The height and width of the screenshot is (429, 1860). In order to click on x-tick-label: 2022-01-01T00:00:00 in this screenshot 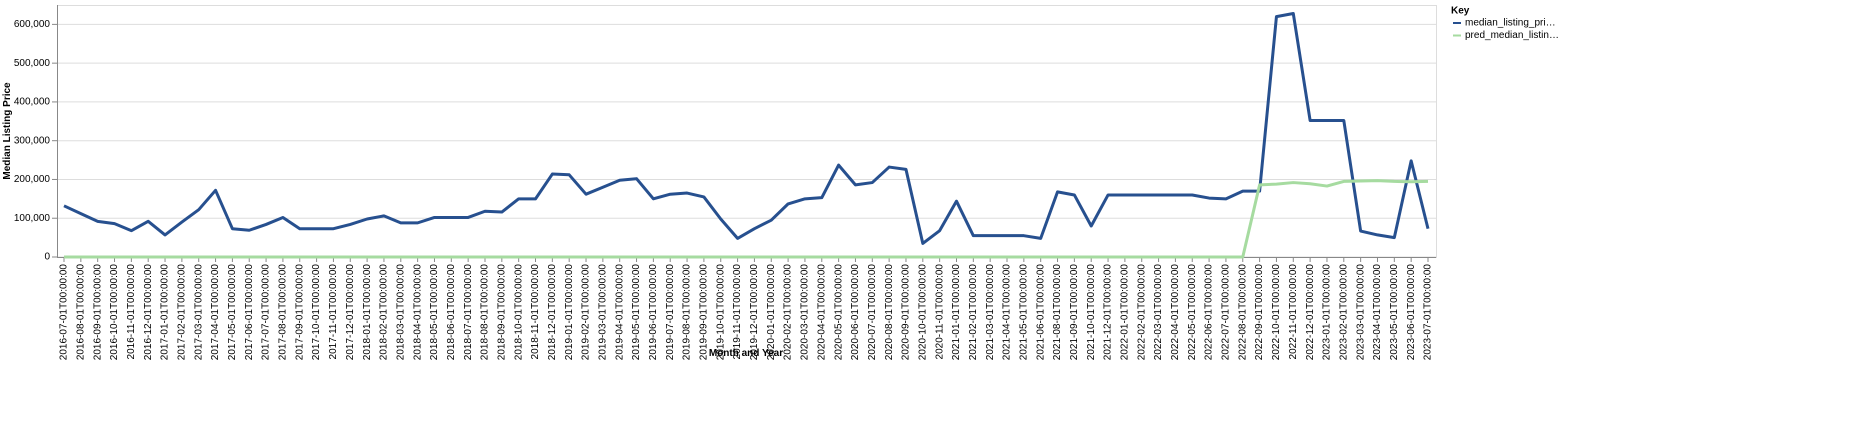, I will do `click(1125, 312)`.